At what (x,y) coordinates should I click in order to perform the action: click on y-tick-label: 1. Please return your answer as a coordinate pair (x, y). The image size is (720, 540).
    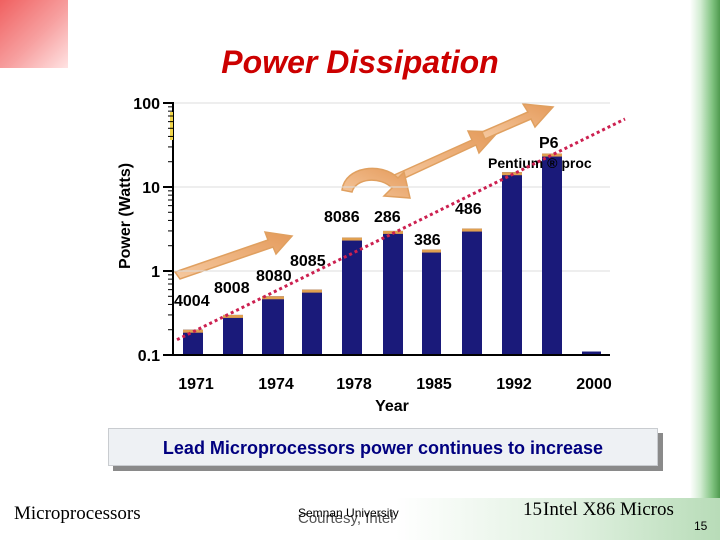
    Looking at the image, I should click on (155, 272).